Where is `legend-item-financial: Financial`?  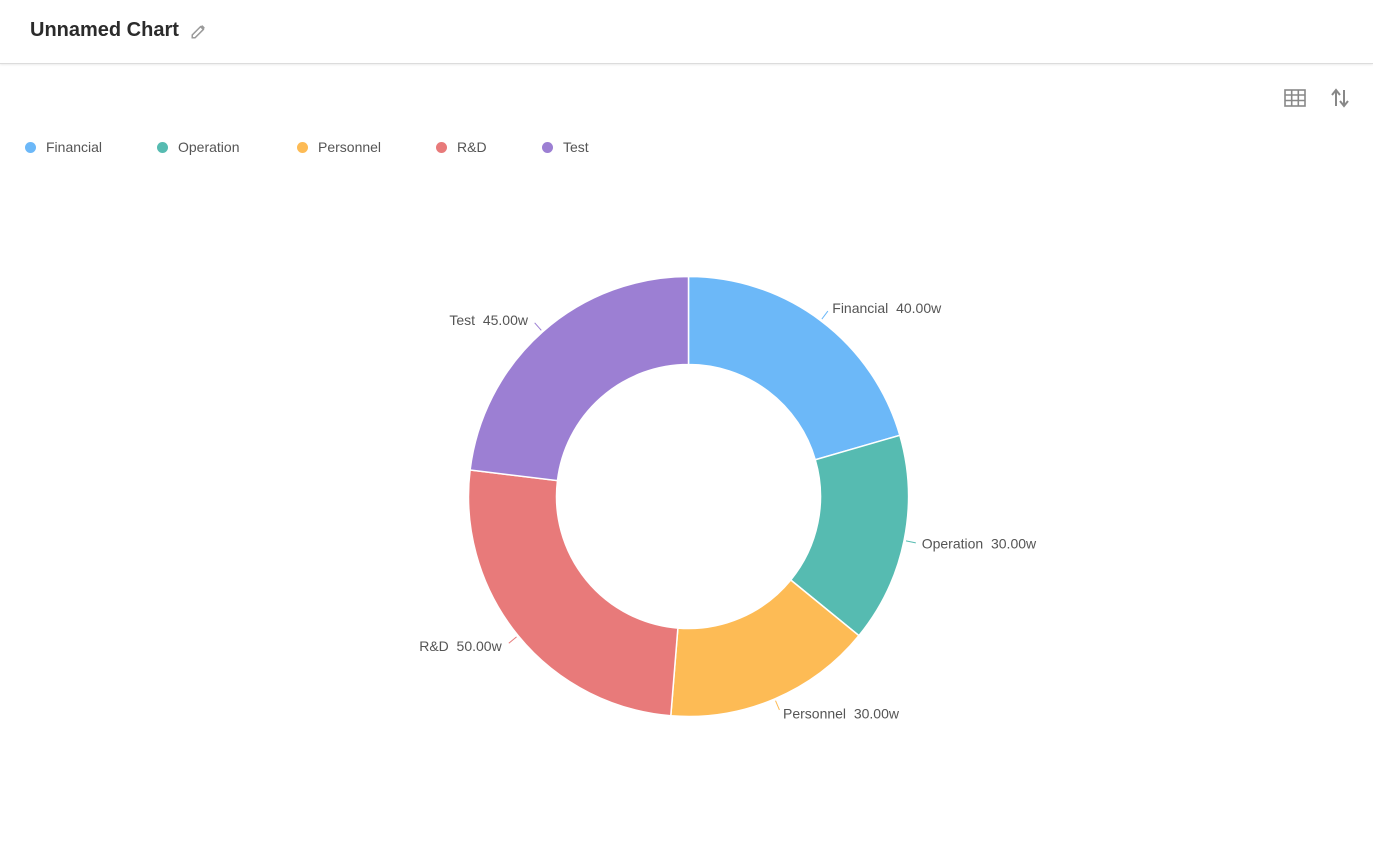
legend-item-financial: Financial is located at coordinates (63, 147).